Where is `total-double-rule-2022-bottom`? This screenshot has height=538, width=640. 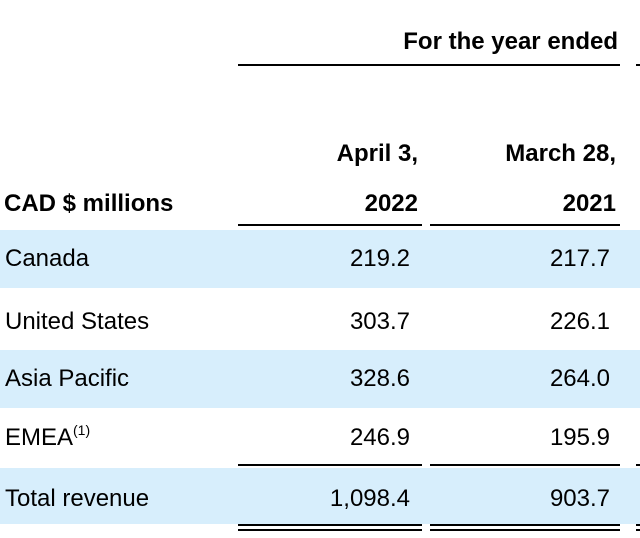 total-double-rule-2022-bottom is located at coordinates (330, 530).